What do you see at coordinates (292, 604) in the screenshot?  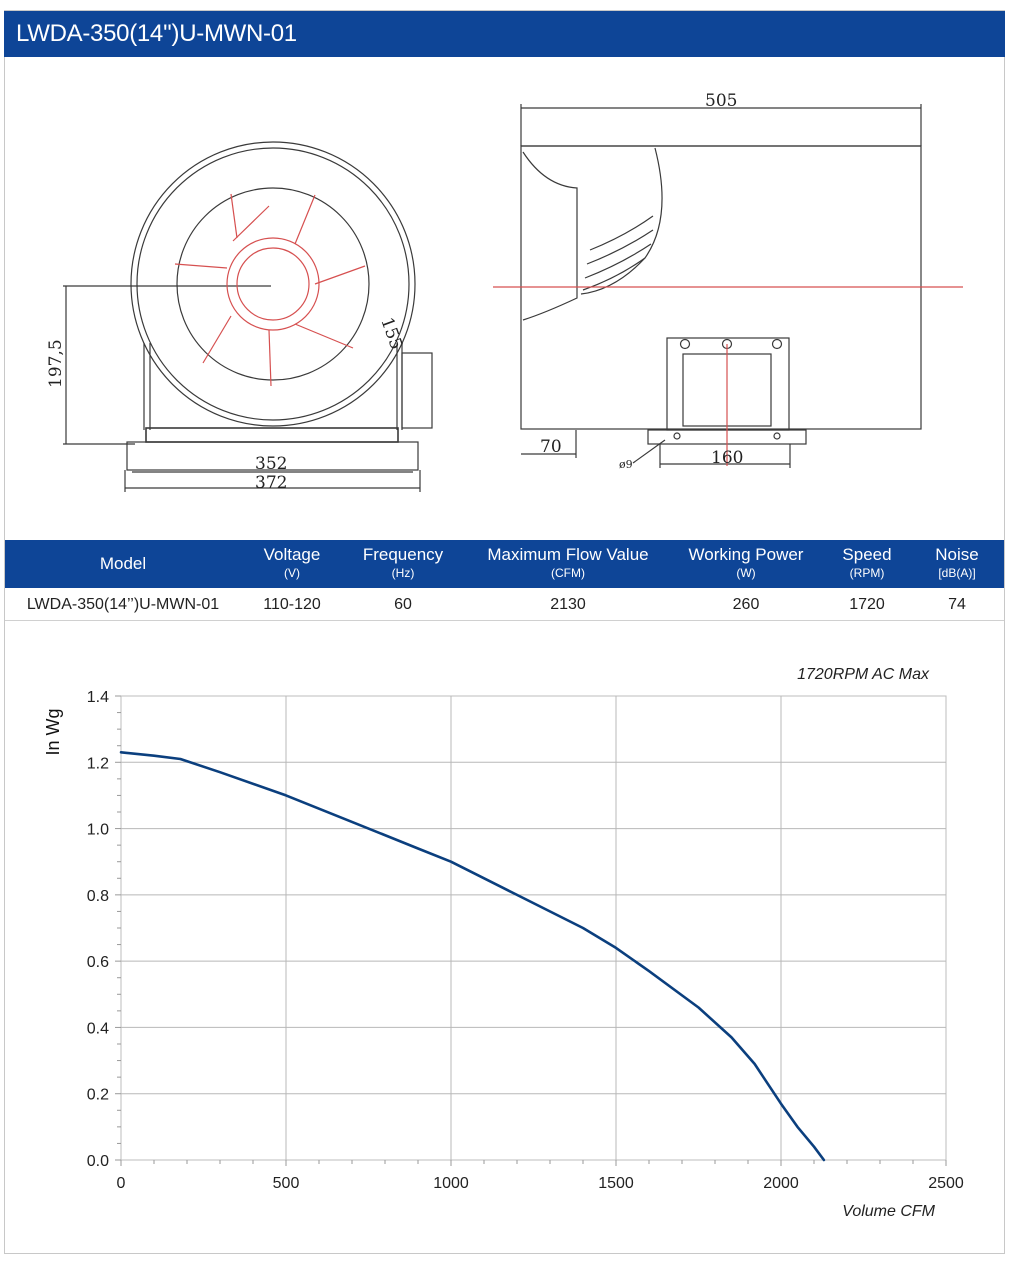 I see `cell-voltage: 110-120` at bounding box center [292, 604].